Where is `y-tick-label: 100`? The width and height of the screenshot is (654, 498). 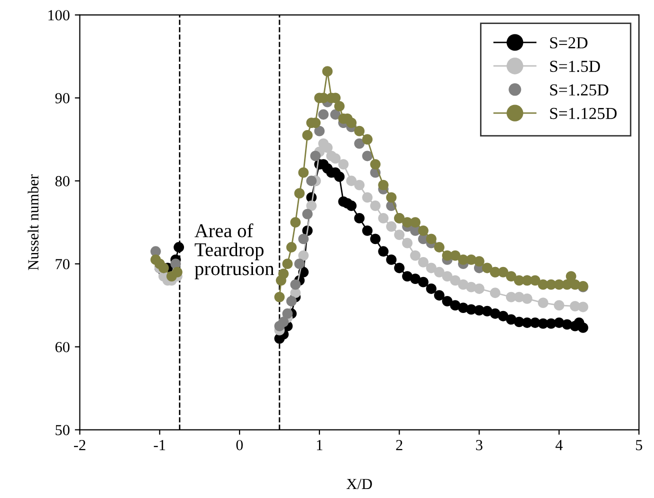 y-tick-label: 100 is located at coordinates (59, 15).